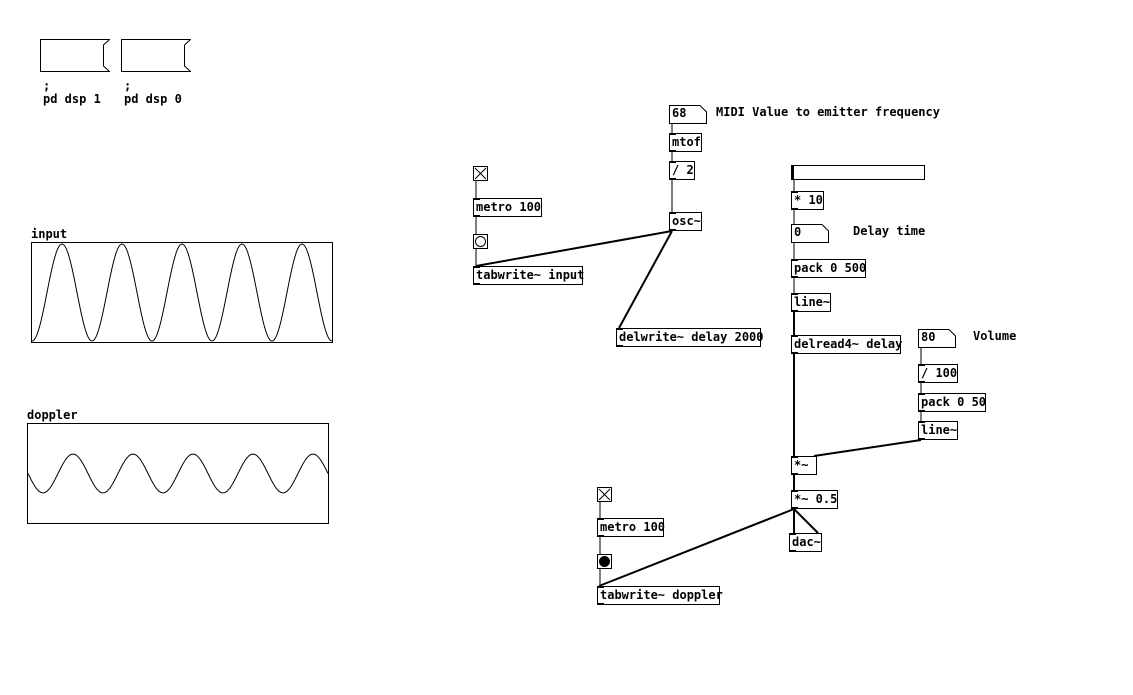 This screenshot has width=1133, height=695. Describe the element at coordinates (604, 561) in the screenshot. I see `doppler-bang` at that location.